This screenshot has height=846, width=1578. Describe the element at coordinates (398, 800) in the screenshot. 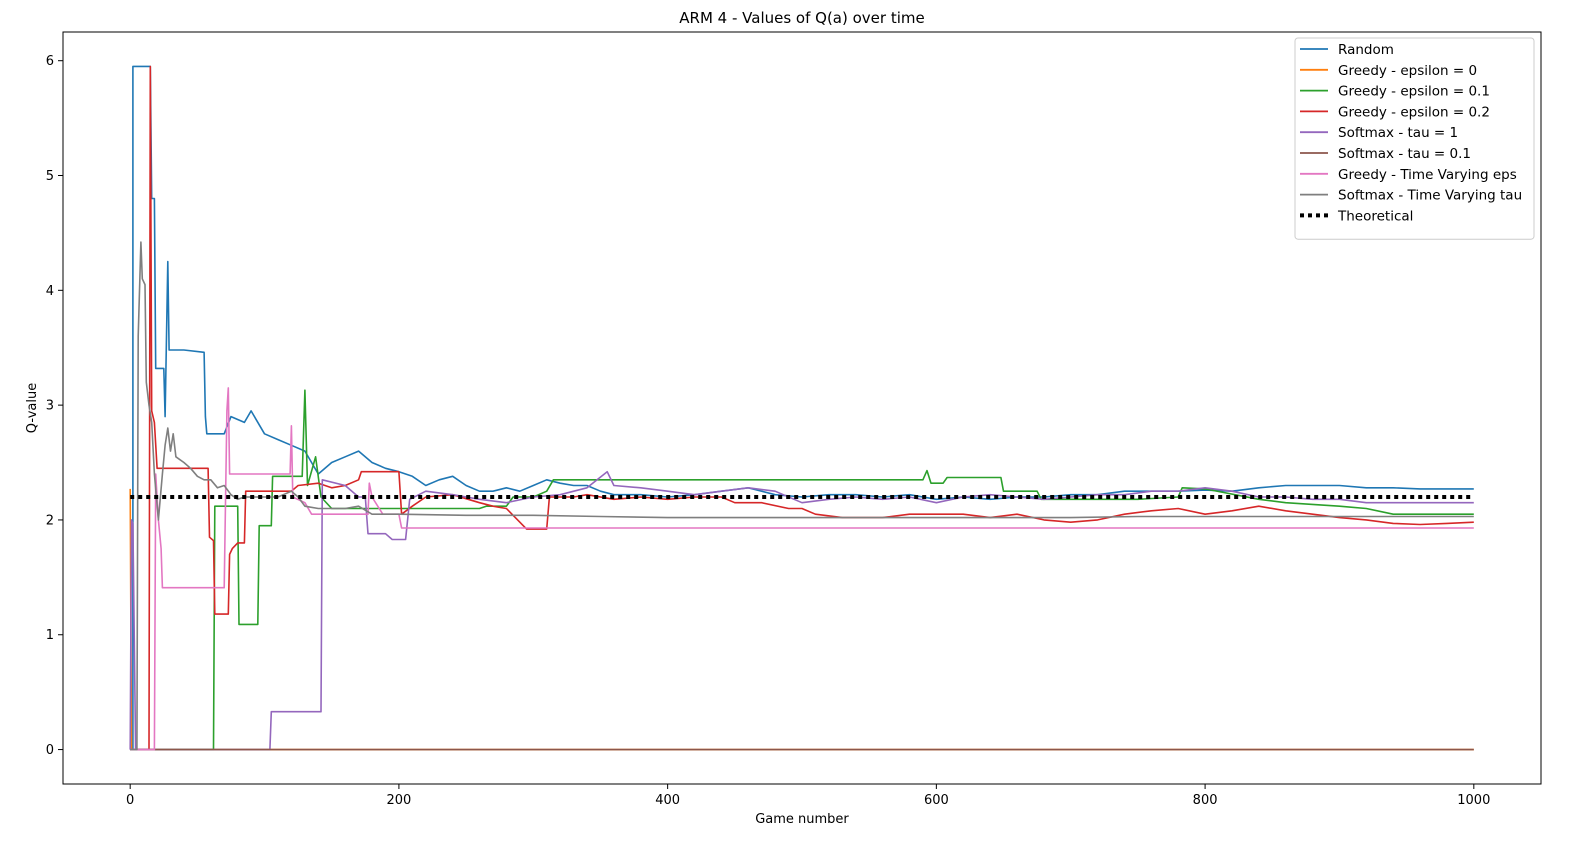

I see `x-tick-label: 200` at that location.